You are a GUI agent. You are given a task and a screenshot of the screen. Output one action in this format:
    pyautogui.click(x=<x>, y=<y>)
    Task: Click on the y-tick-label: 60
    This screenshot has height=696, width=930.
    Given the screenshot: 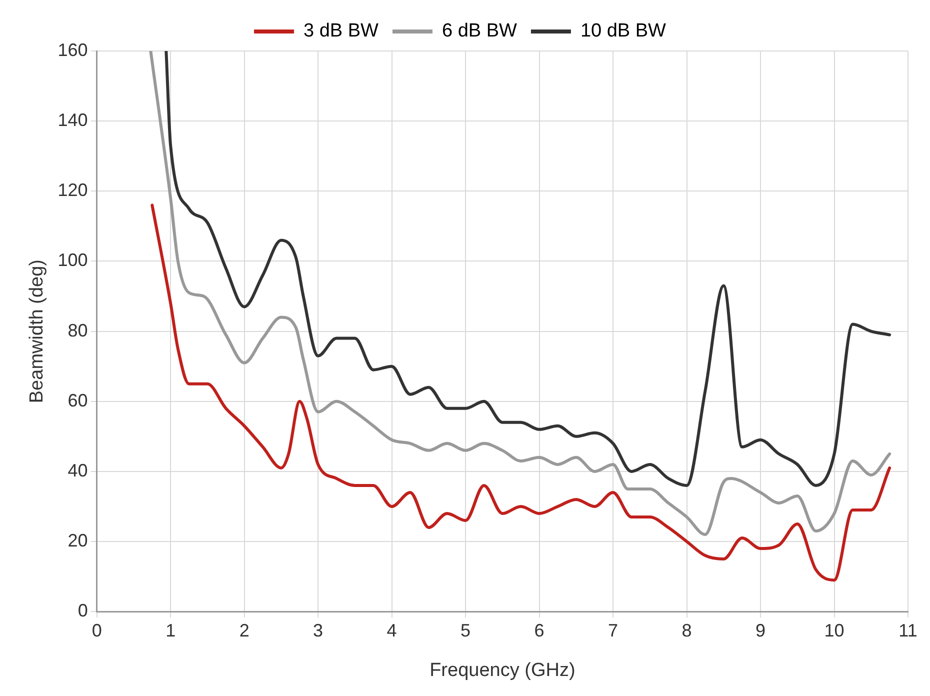 What is the action you would take?
    pyautogui.click(x=78, y=400)
    